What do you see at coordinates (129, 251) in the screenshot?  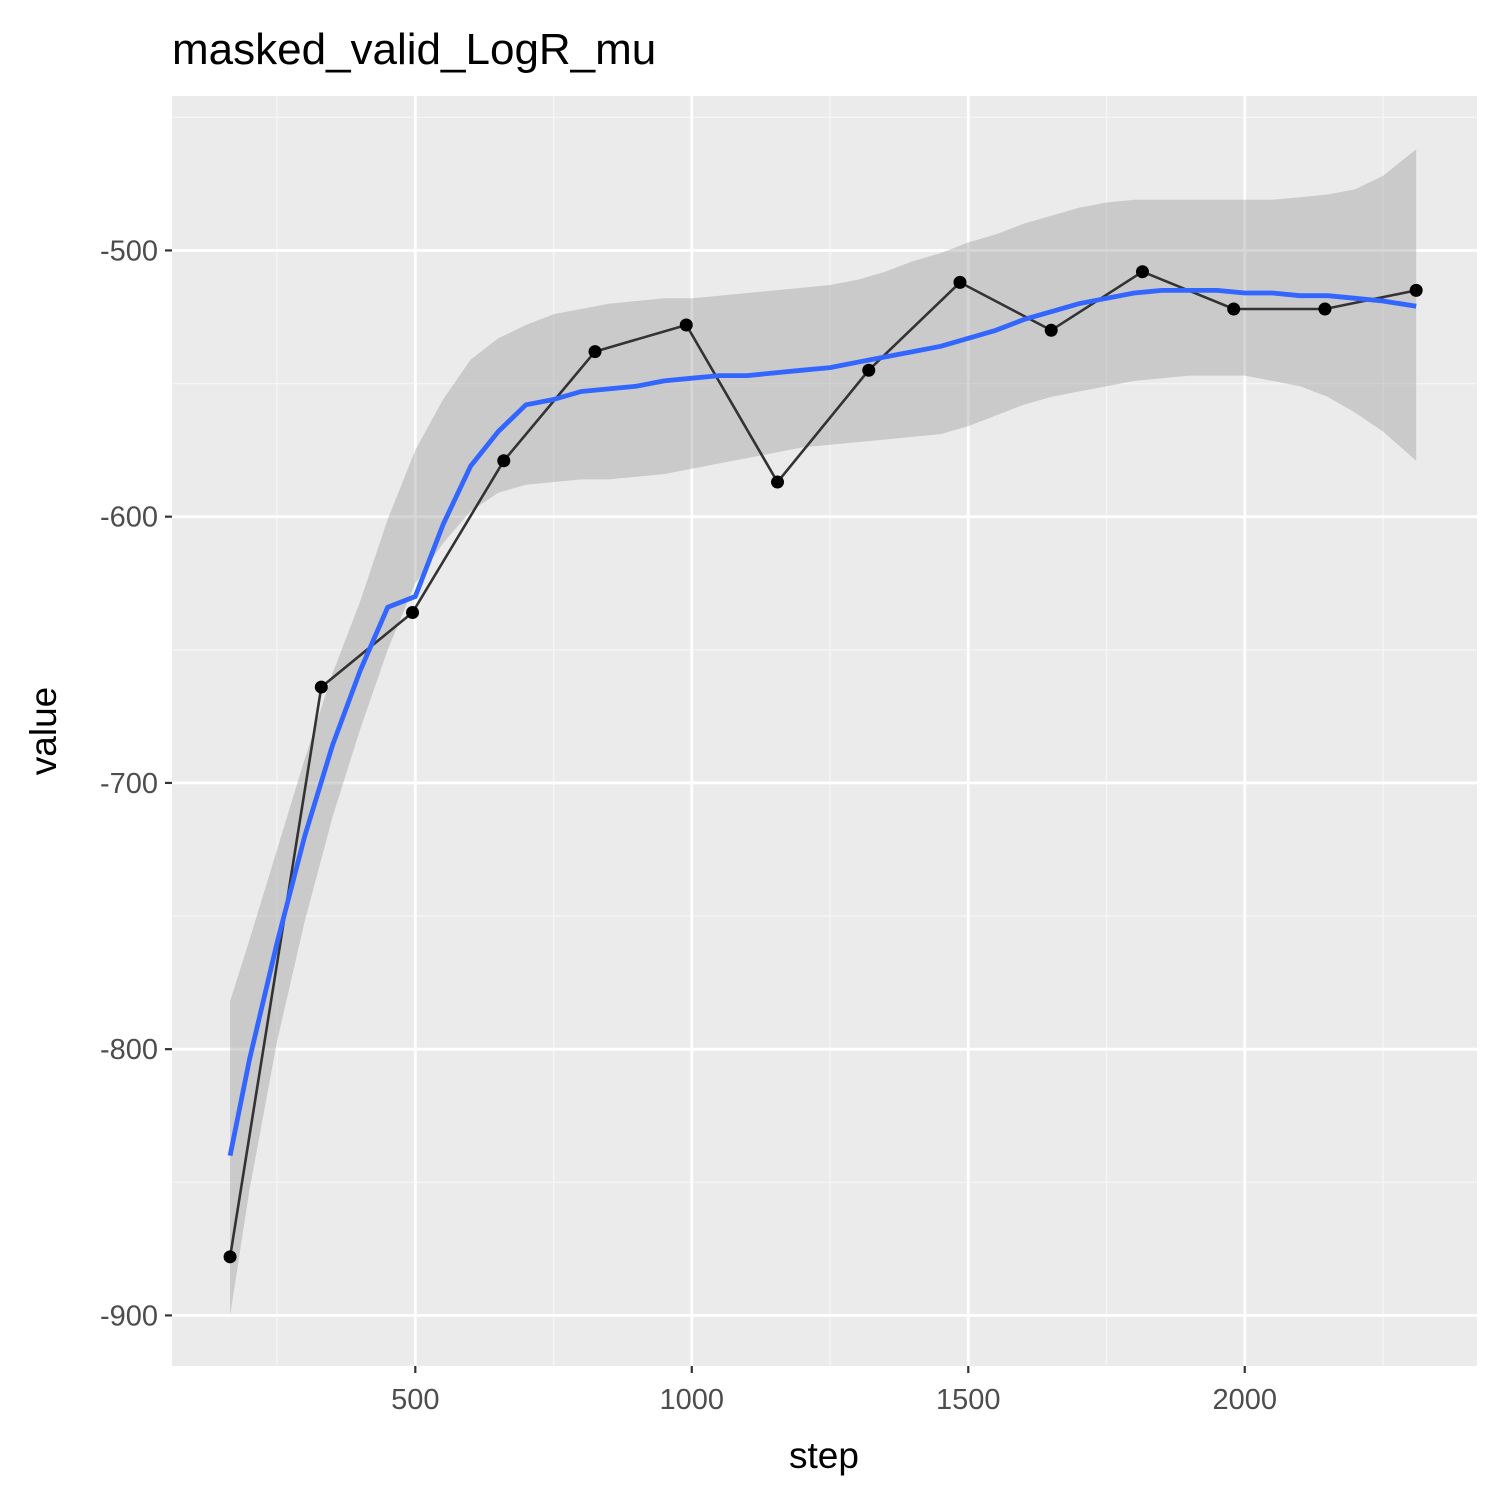 I see `y-tick-label: -500` at bounding box center [129, 251].